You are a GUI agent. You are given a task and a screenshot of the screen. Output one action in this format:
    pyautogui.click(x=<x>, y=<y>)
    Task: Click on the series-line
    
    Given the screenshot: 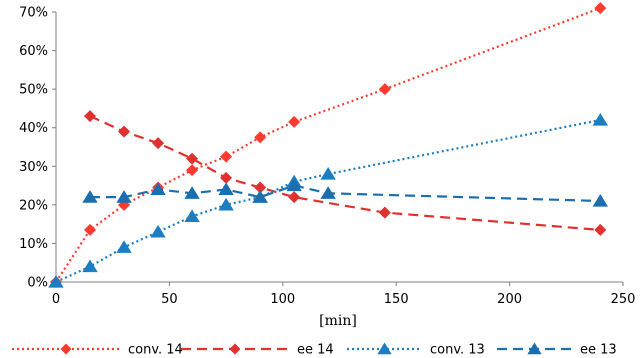 What is the action you would take?
    pyautogui.click(x=345, y=193)
    